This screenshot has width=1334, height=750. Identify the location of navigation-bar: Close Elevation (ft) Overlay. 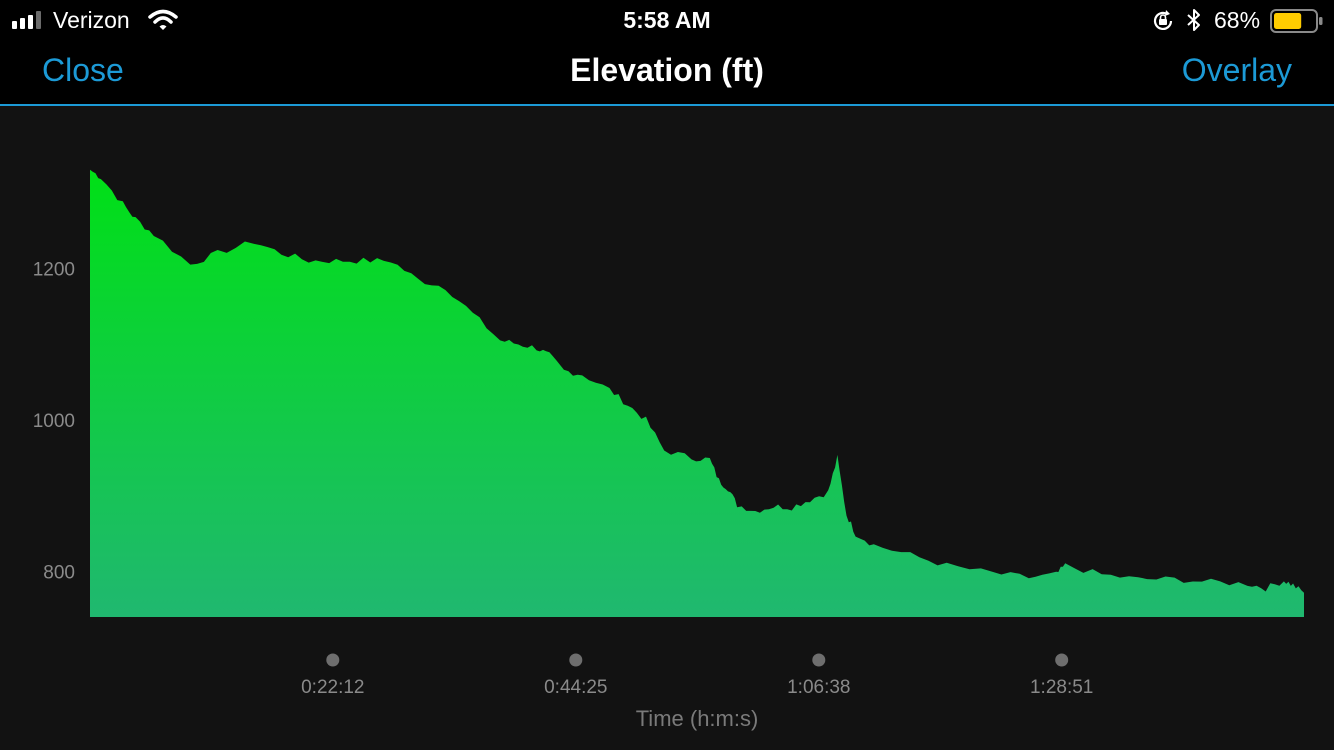
(667, 73).